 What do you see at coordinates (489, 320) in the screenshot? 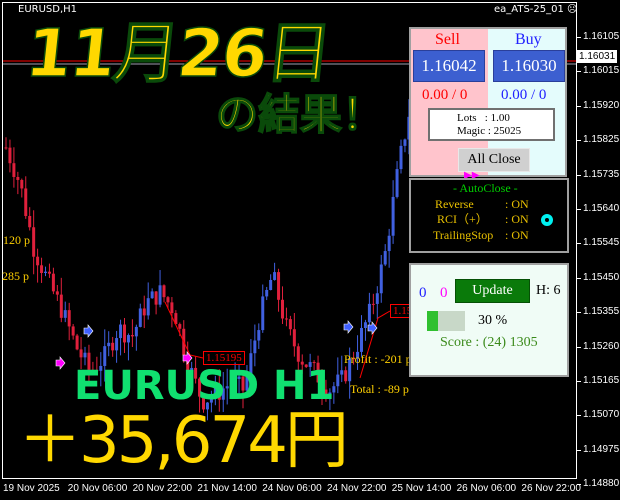
I see `status-panel: 0 0 Update H: 6 30 % Score : (24) 1305` at bounding box center [489, 320].